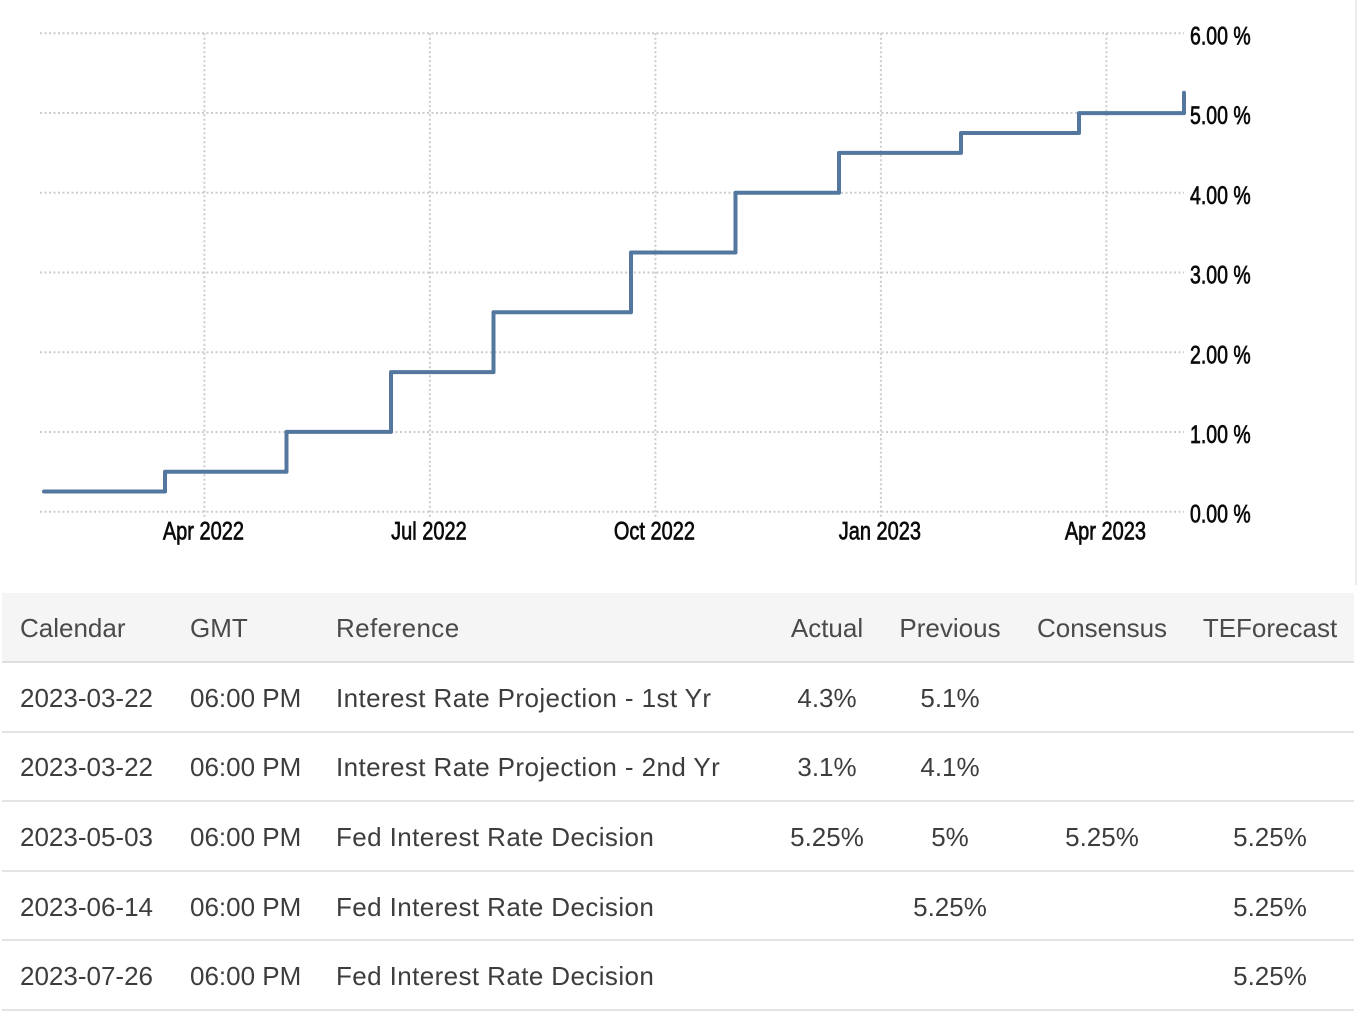 The height and width of the screenshot is (1020, 1370). I want to click on svg-text: Oct 2022, so click(654, 531).